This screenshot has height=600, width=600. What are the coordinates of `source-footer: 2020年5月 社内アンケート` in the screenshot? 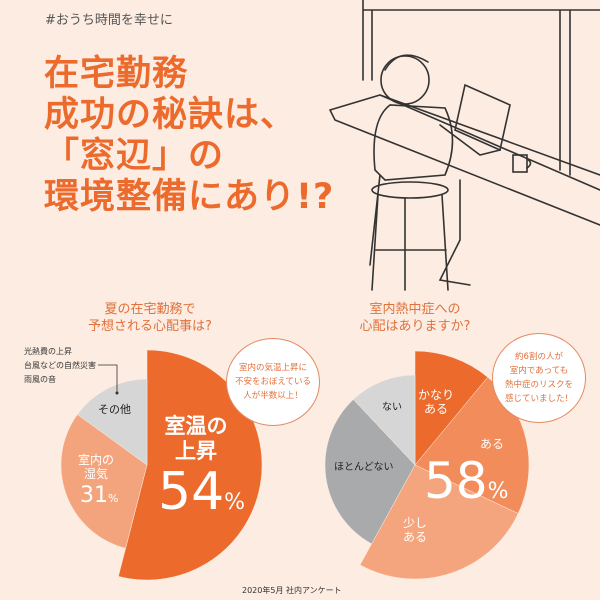 It's located at (292, 590).